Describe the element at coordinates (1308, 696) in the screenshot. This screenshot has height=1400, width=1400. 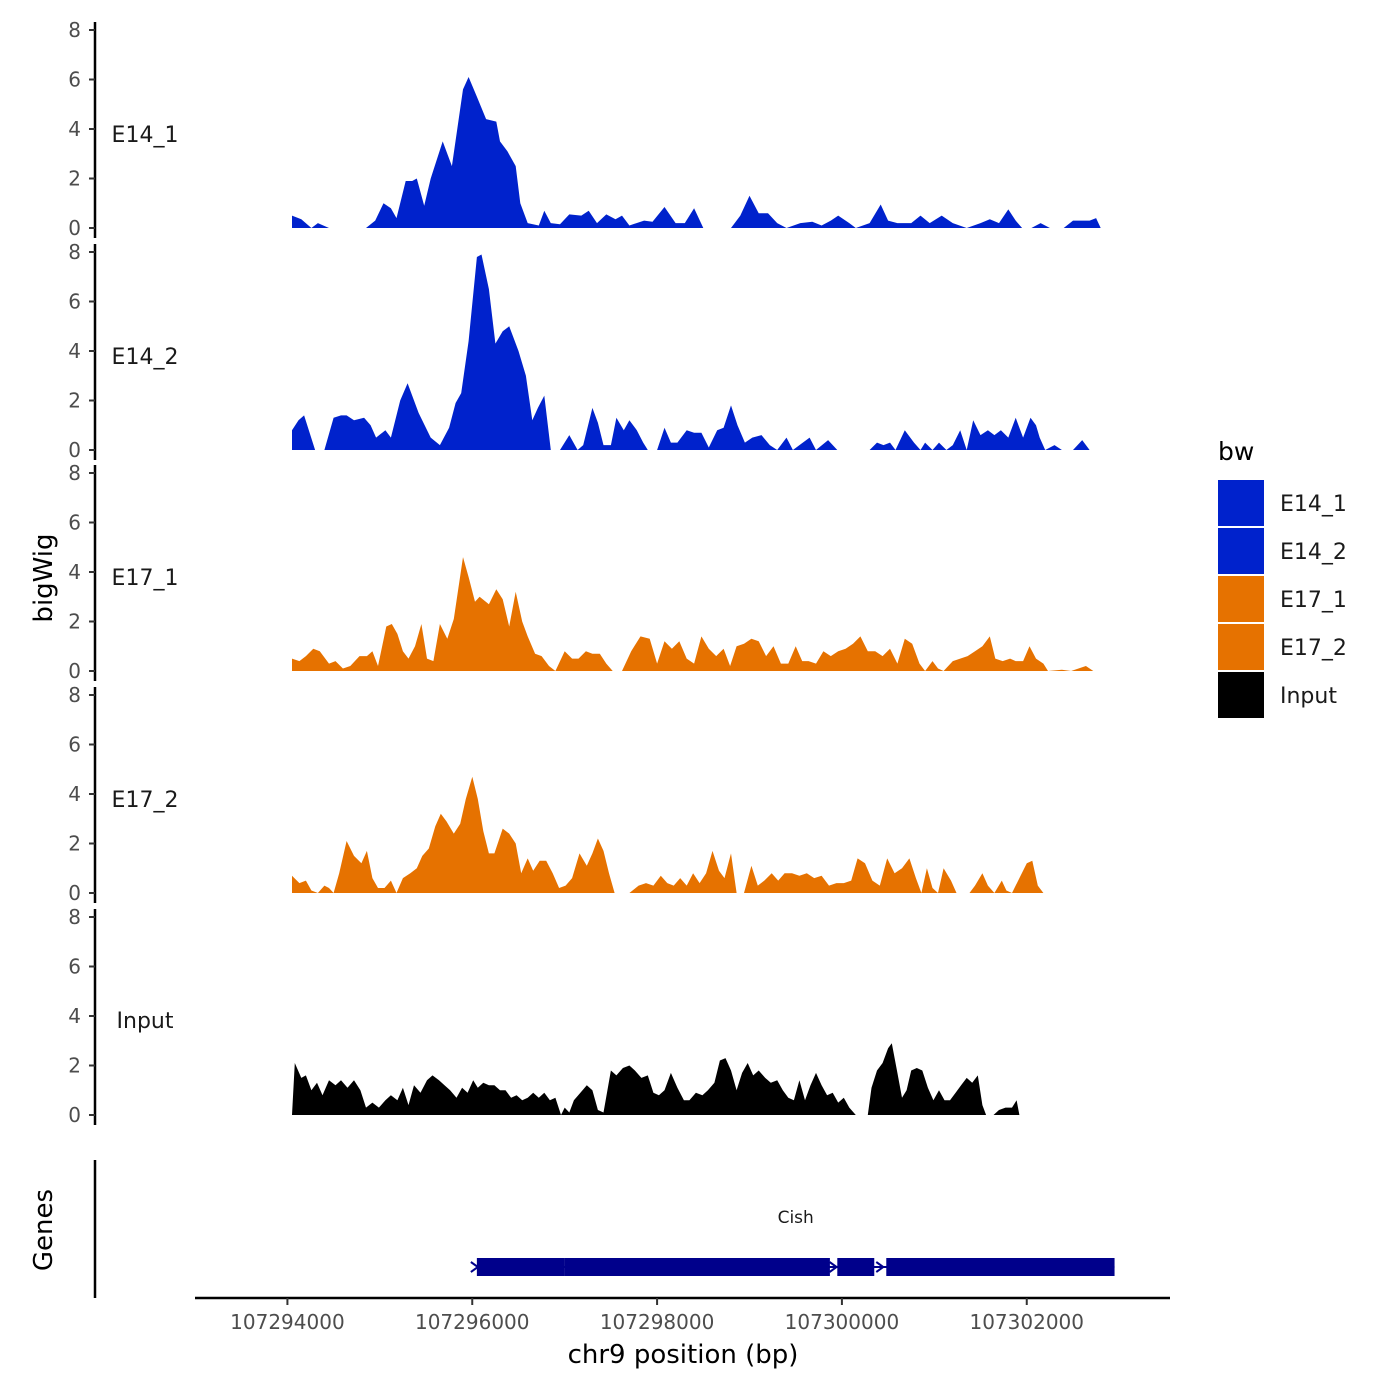
I see `legend-label: Input` at that location.